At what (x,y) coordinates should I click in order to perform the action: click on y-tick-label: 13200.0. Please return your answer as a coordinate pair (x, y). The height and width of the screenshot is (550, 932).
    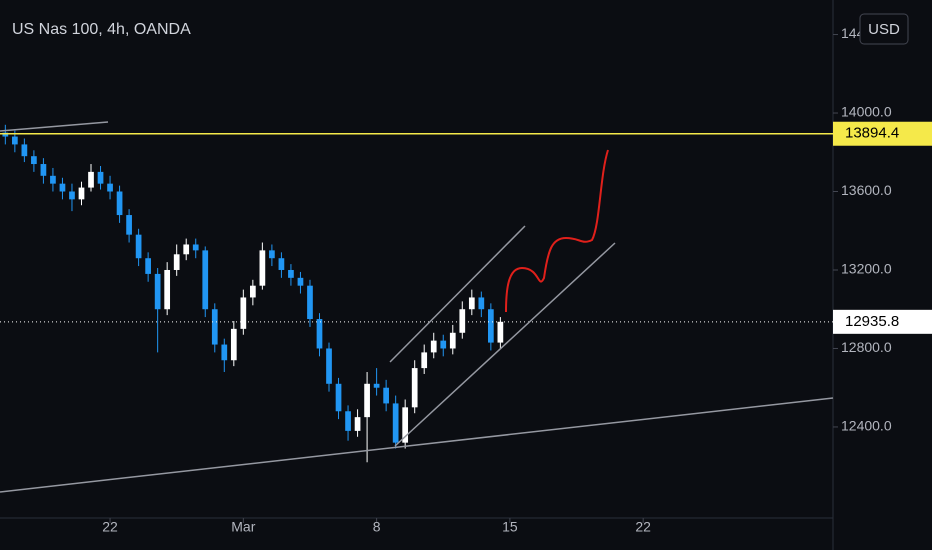
    Looking at the image, I should click on (866, 269).